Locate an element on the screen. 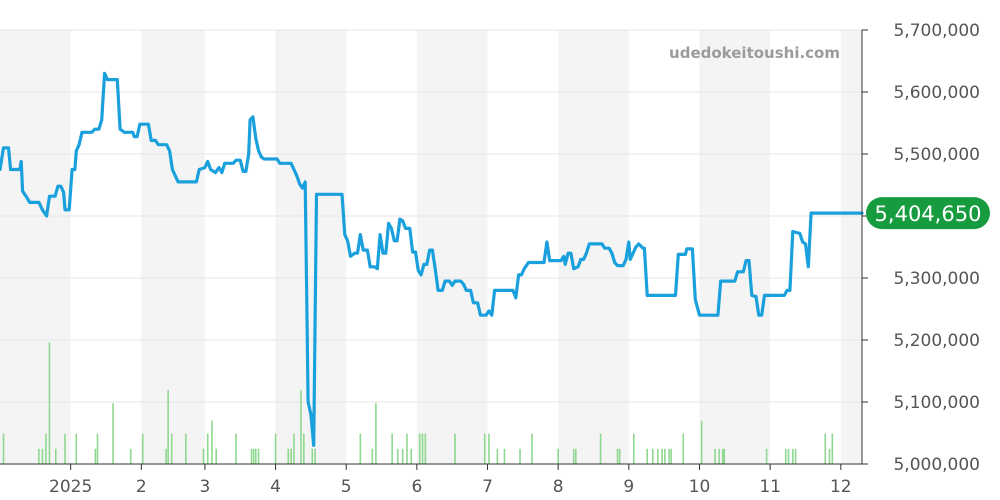 The width and height of the screenshot is (1000, 500). y-tick-label: 5,600,000 is located at coordinates (936, 93).